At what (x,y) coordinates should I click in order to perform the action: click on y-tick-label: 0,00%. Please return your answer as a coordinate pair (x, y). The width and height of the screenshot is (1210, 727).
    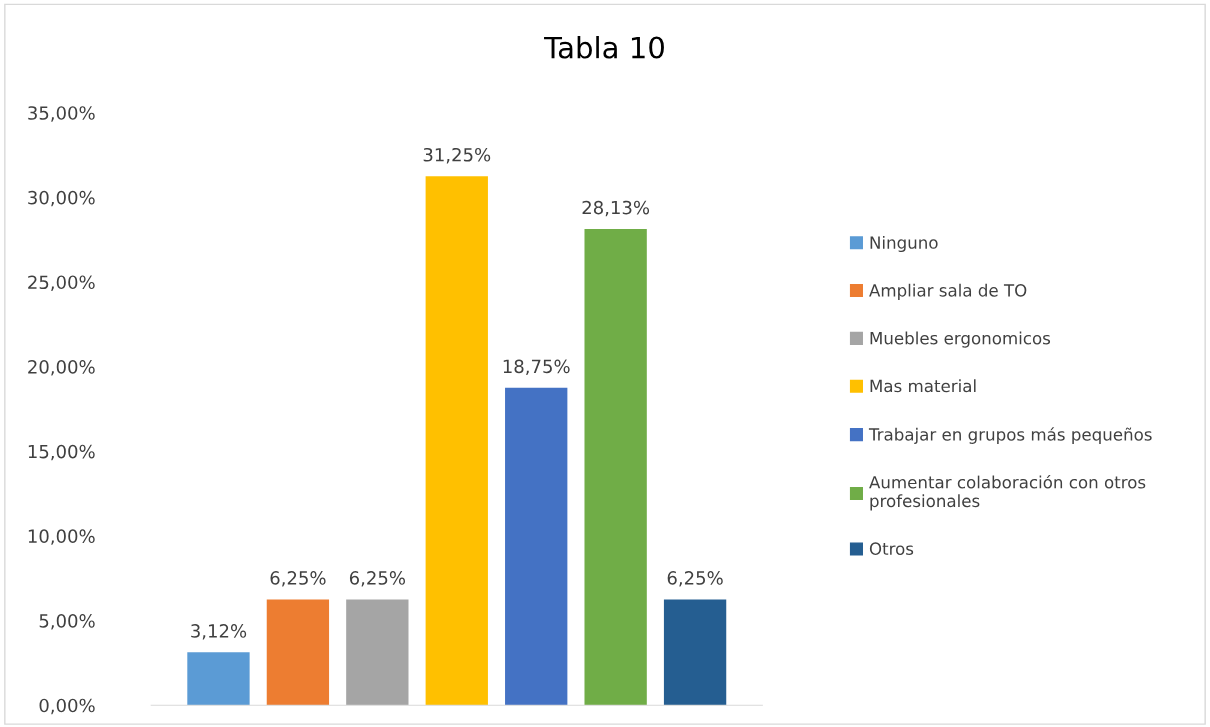
    Looking at the image, I should click on (67, 706).